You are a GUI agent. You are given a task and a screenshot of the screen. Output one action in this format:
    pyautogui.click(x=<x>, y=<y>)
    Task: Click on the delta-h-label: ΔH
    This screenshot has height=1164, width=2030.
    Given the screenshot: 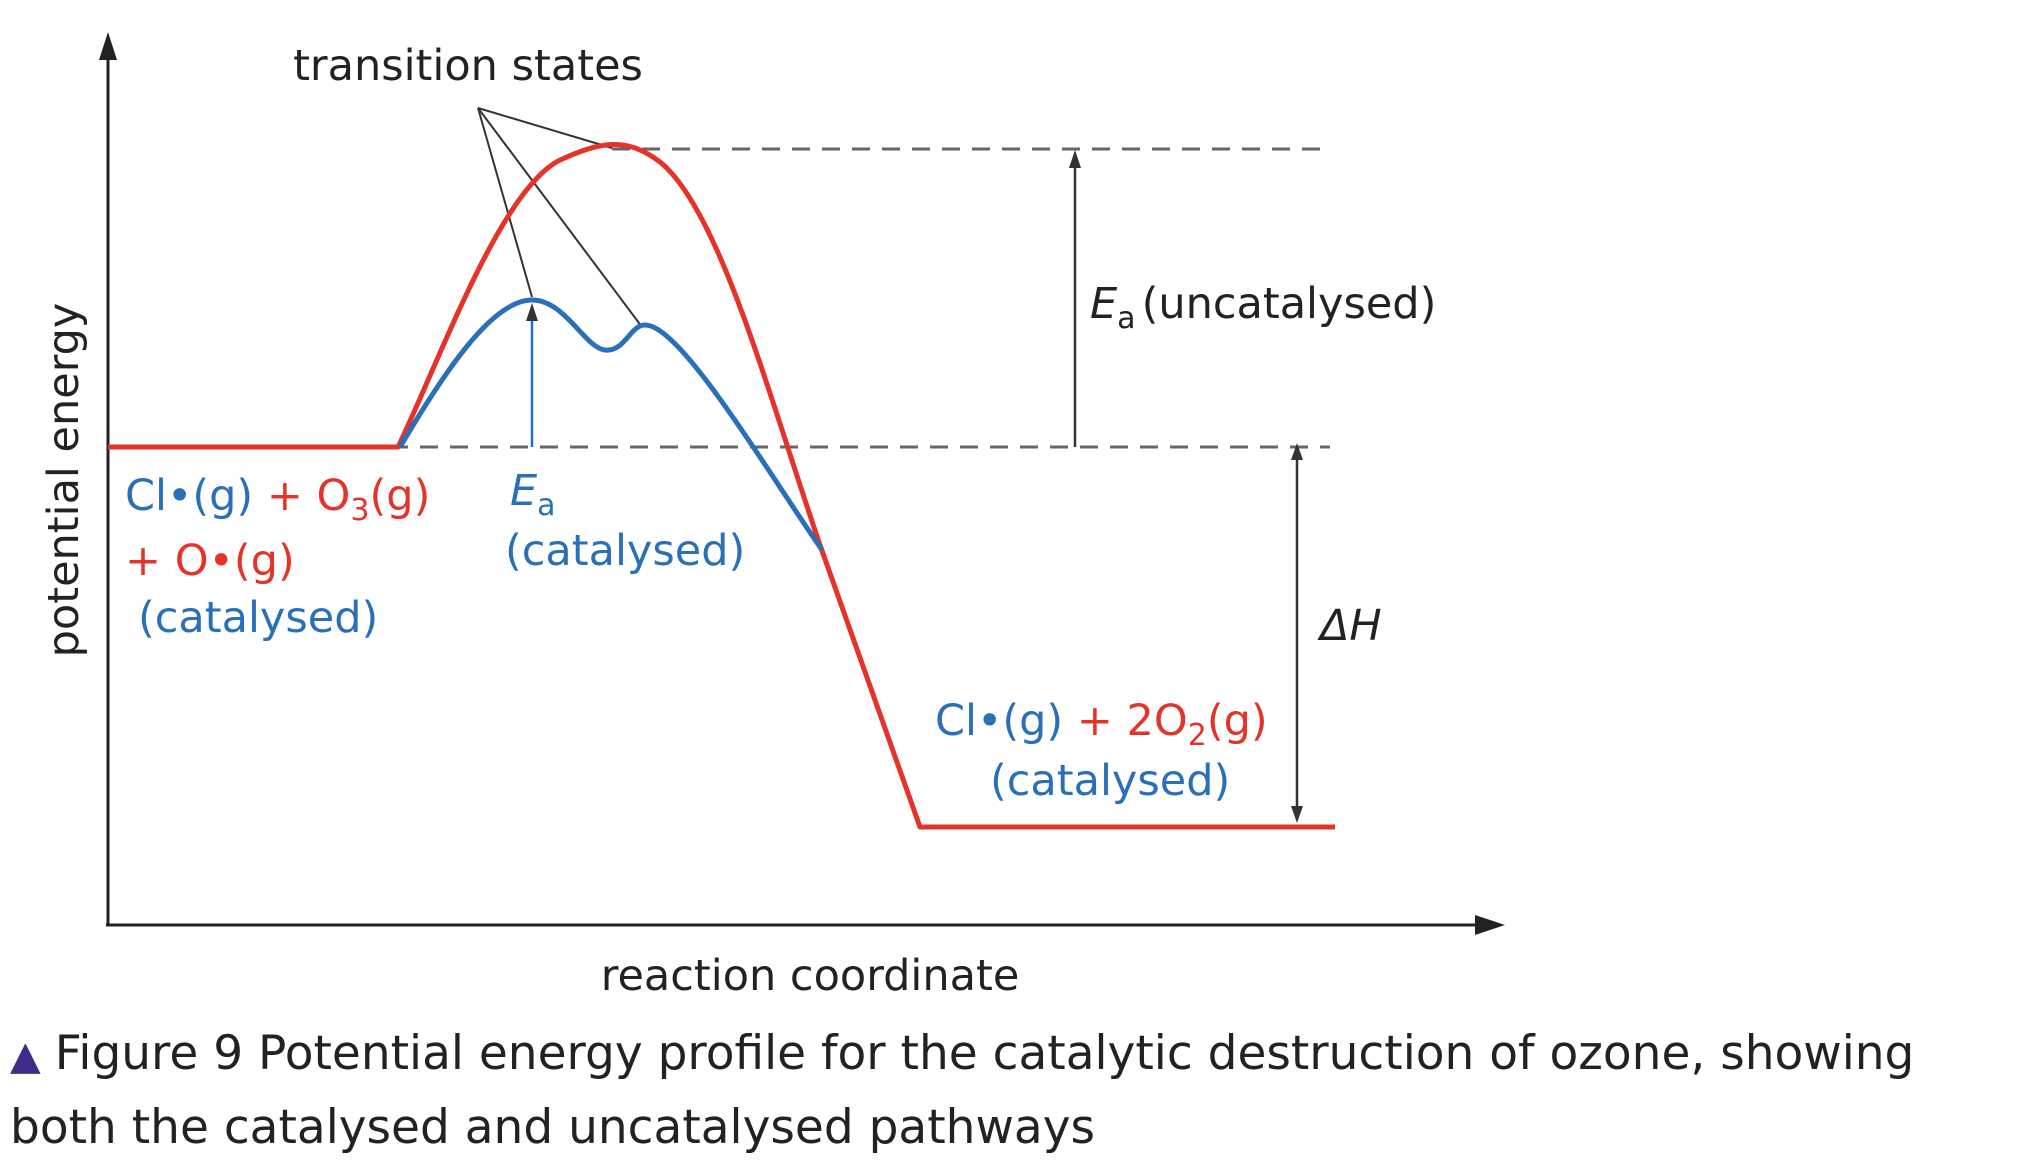 What is the action you would take?
    pyautogui.click(x=1349, y=626)
    